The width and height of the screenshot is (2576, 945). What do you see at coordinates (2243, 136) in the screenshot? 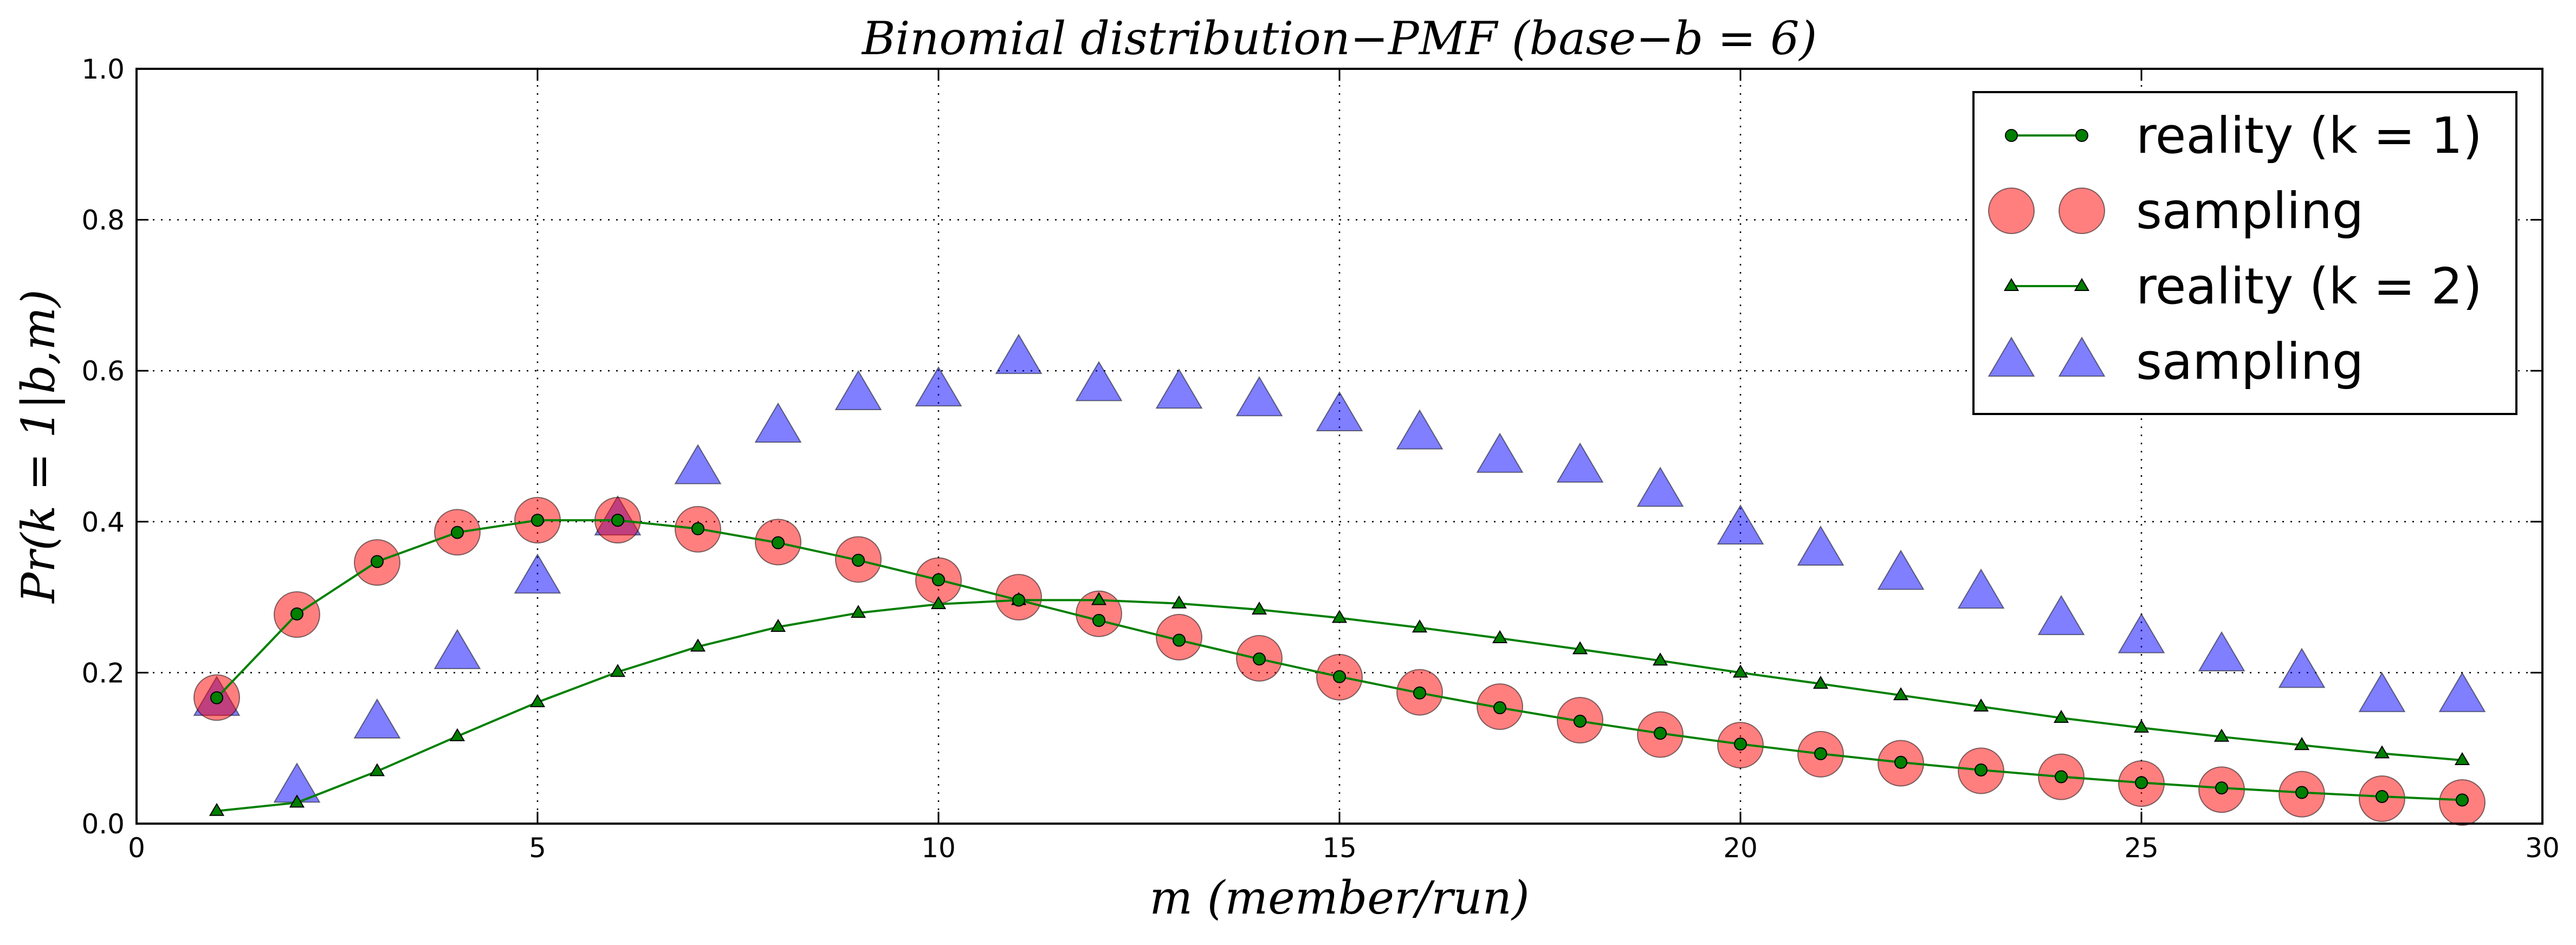
I see `legend-entry: reality (k = 1)` at bounding box center [2243, 136].